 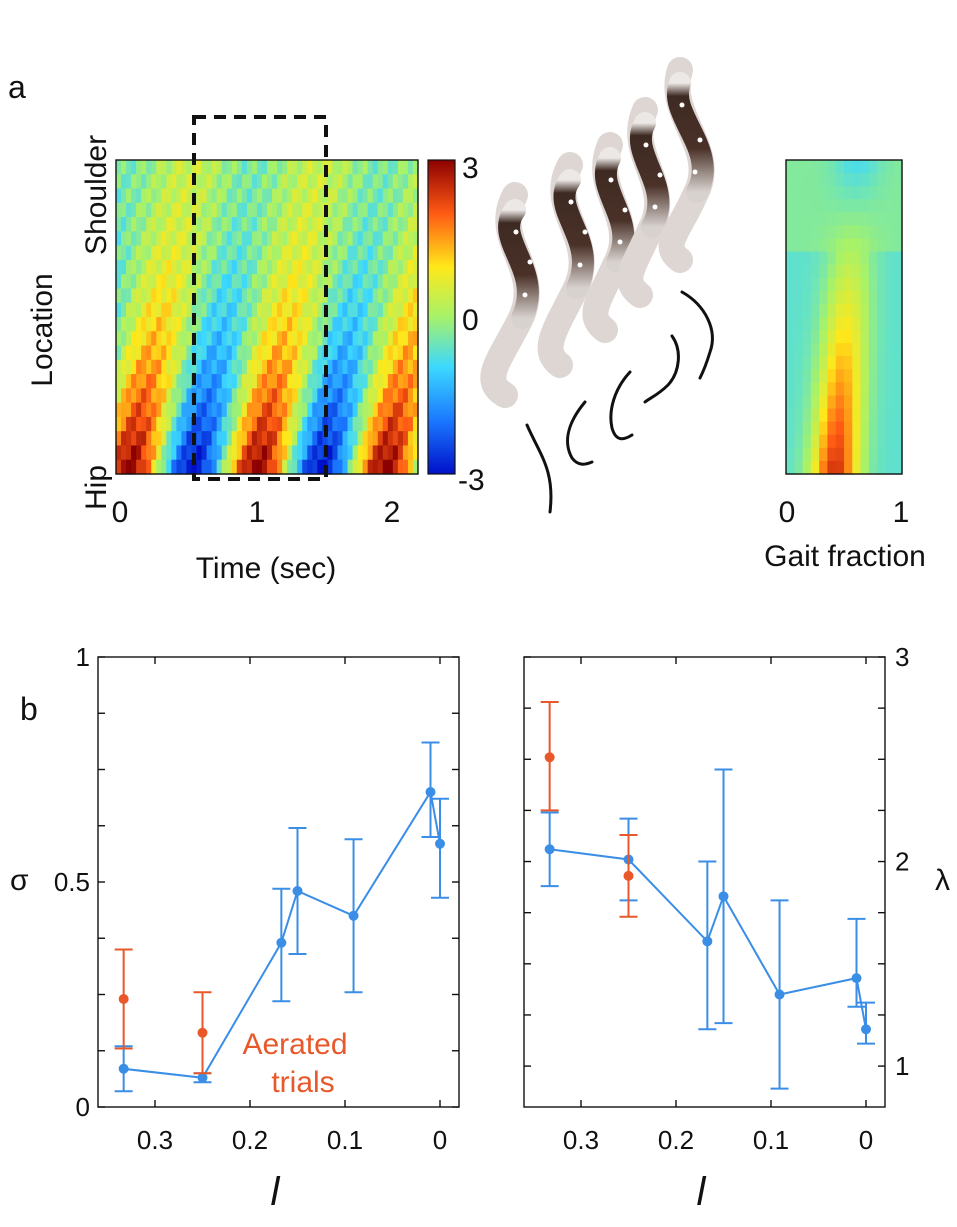 I want to click on heatmap-xtick-1: 1, so click(x=257, y=512).